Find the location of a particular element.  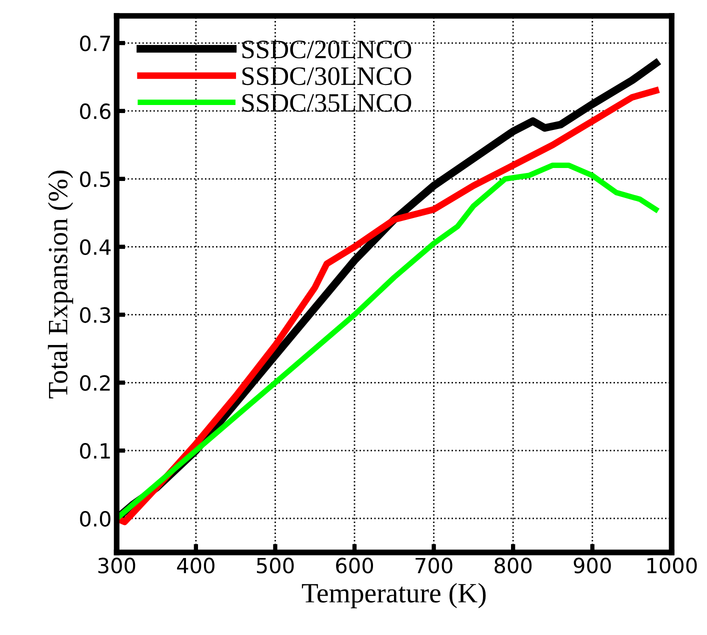

x-tick-label: 1000 is located at coordinates (672, 566).